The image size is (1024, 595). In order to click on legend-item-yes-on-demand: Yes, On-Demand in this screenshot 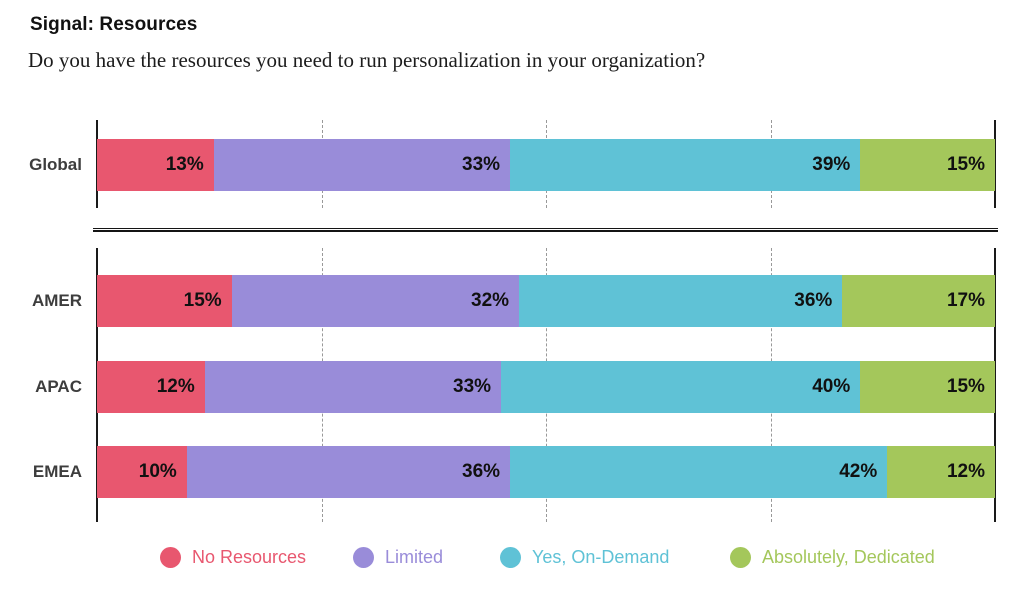, I will do `click(584, 557)`.